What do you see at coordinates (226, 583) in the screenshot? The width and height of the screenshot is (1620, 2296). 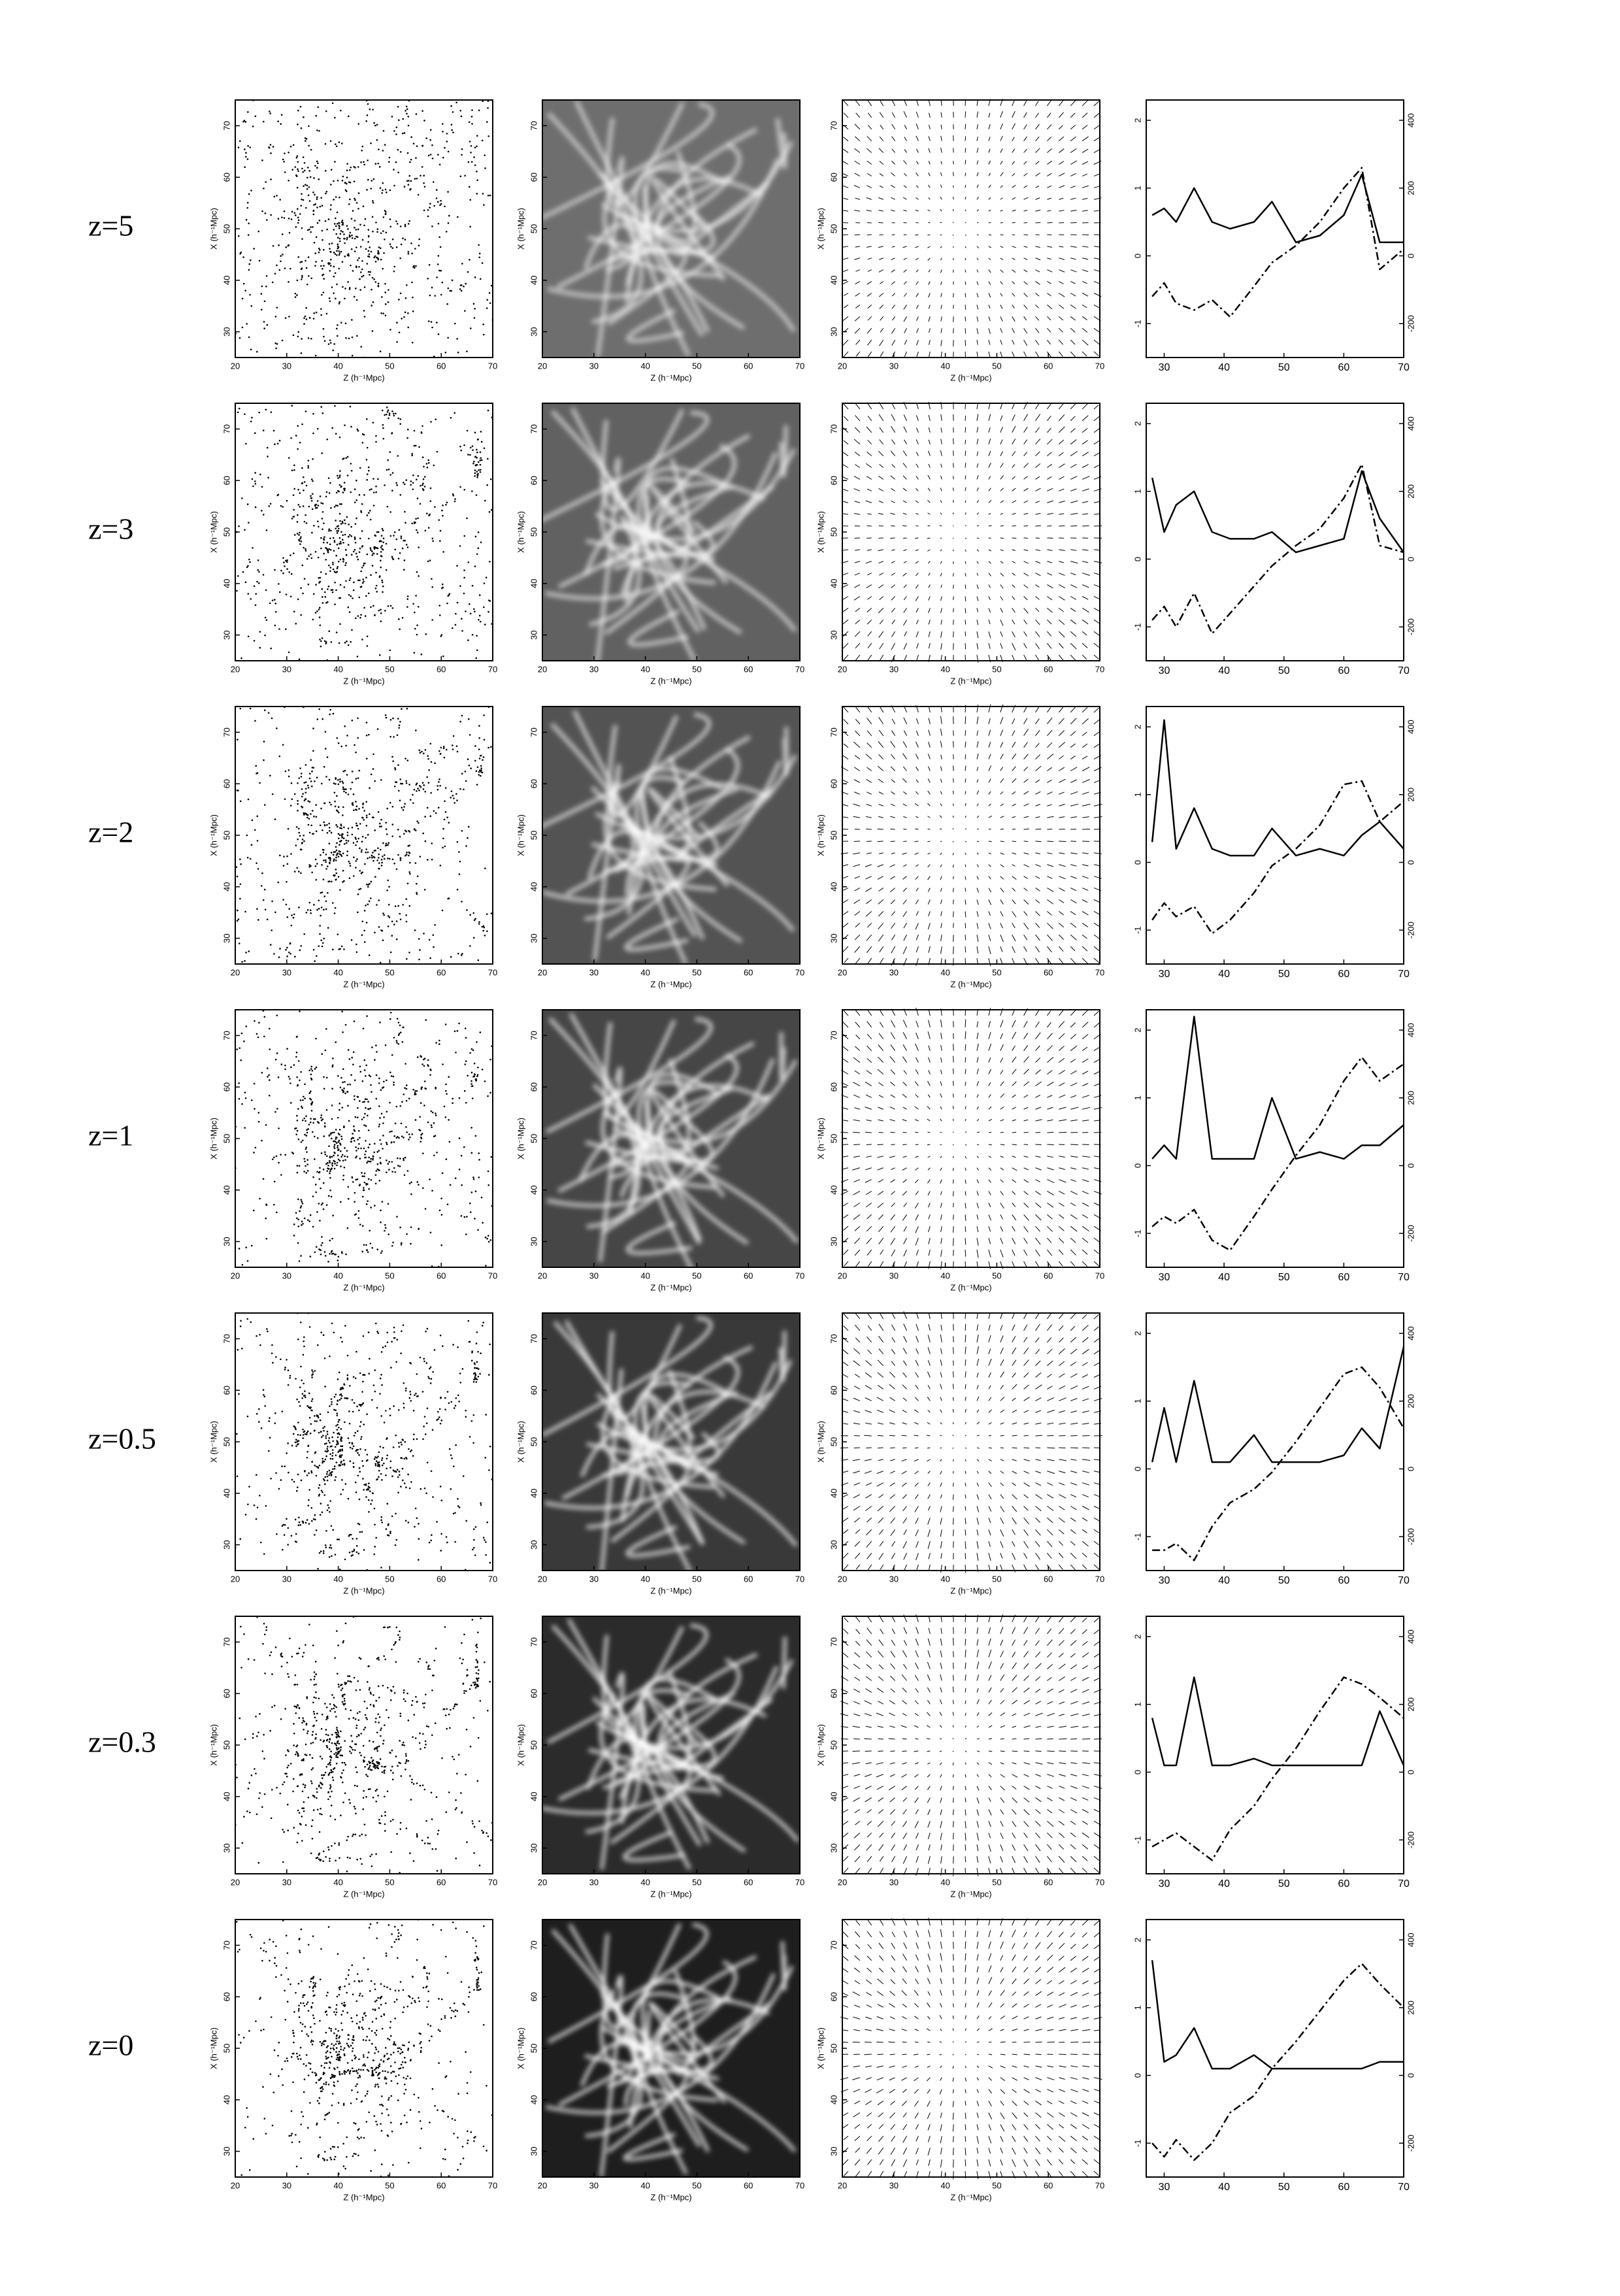 I see `y-tick-label: 40` at bounding box center [226, 583].